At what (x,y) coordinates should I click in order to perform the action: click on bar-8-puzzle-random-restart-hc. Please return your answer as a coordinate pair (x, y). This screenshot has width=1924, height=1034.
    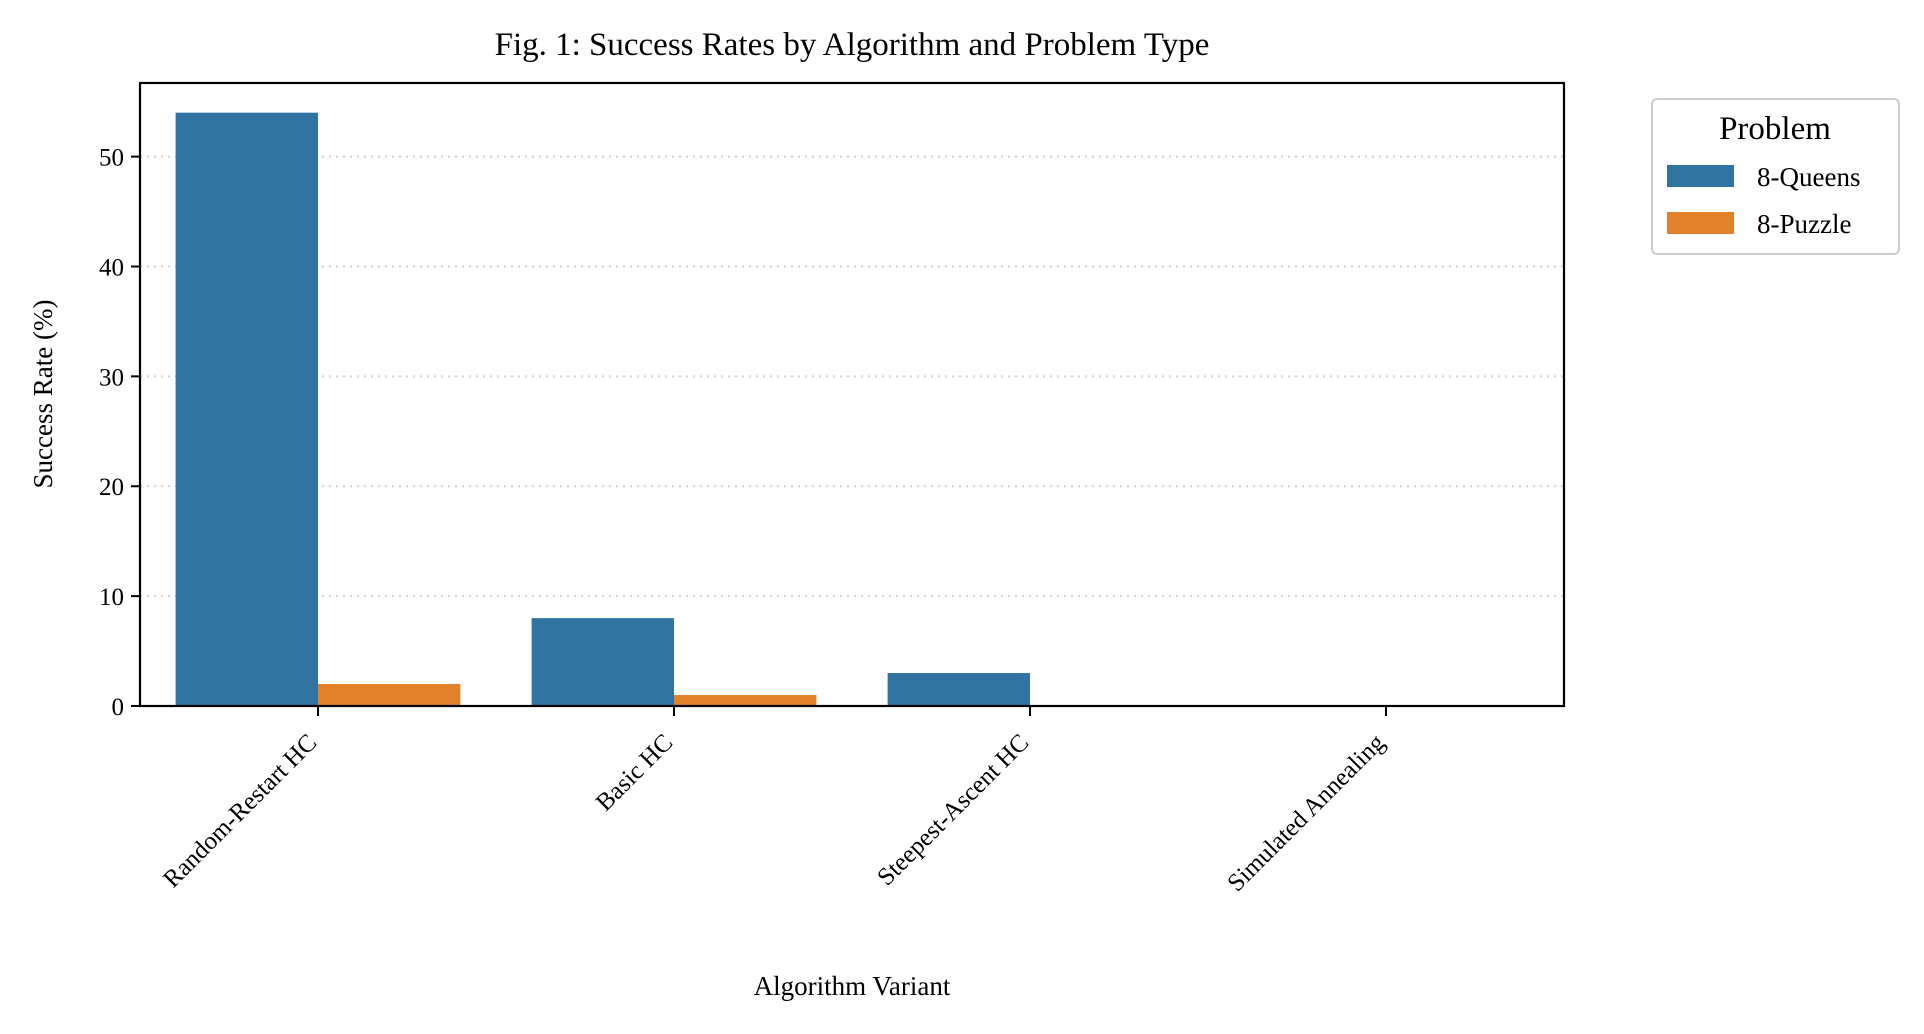
    Looking at the image, I should click on (389, 695).